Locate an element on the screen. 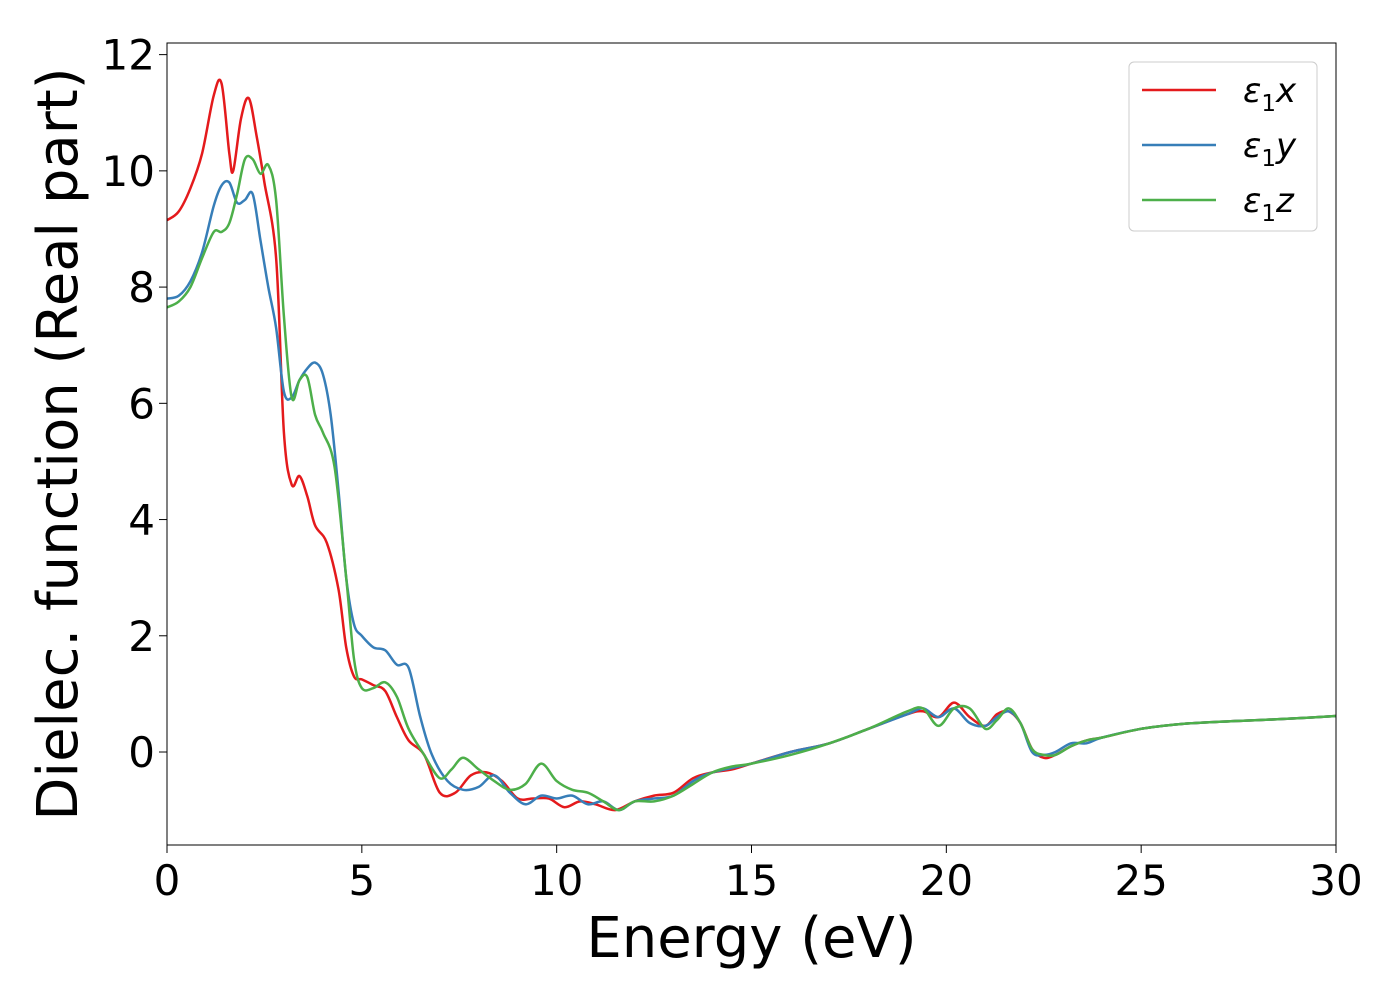  y-tick-label: 8 is located at coordinates (141, 287).